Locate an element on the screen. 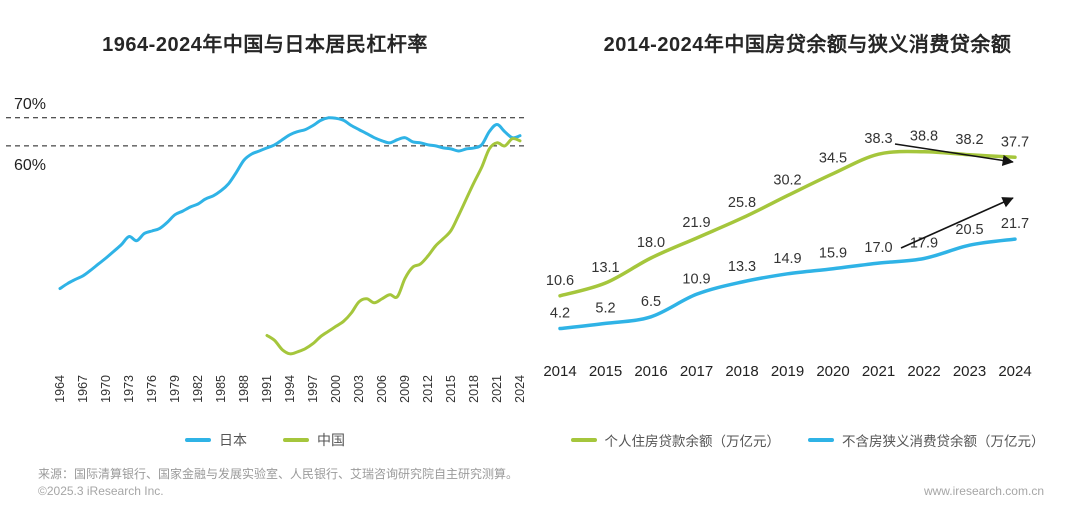 The image size is (1080, 514). consumer-data-label: 20.5 is located at coordinates (969, 230).